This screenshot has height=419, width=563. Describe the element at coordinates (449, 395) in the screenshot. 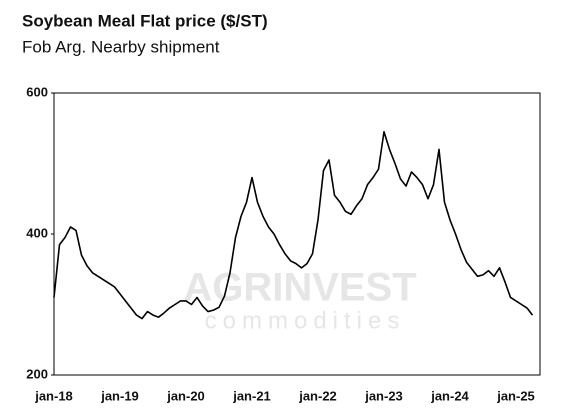

I see `x-tick-label: jan-24` at that location.